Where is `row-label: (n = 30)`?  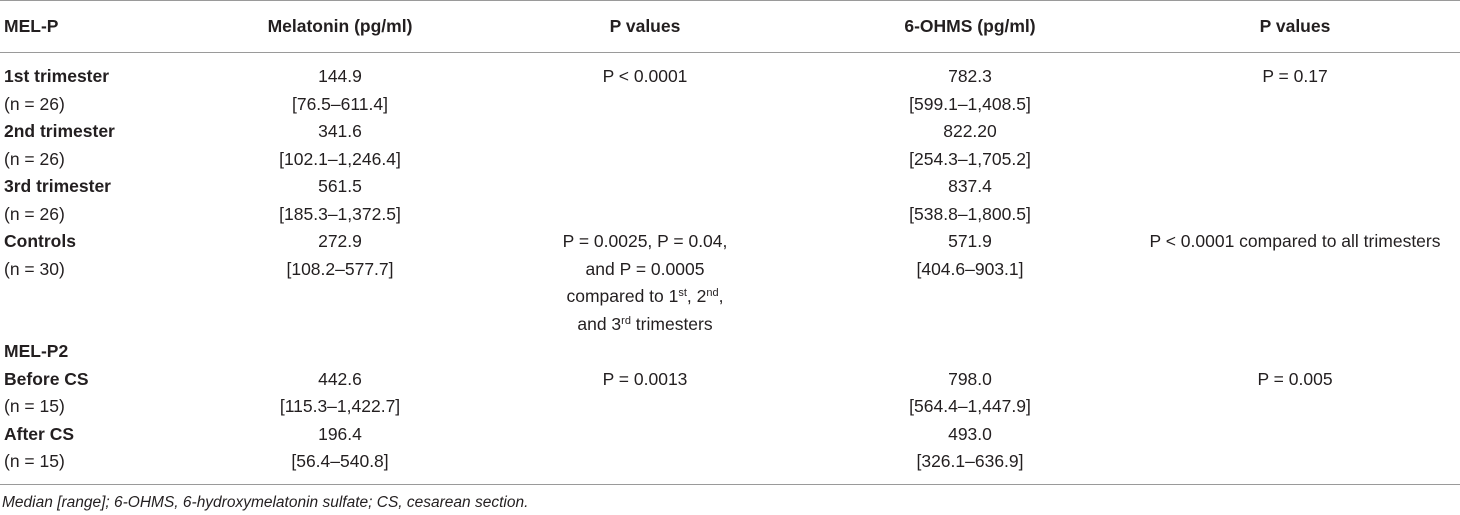 row-label: (n = 30) is located at coordinates (34, 268).